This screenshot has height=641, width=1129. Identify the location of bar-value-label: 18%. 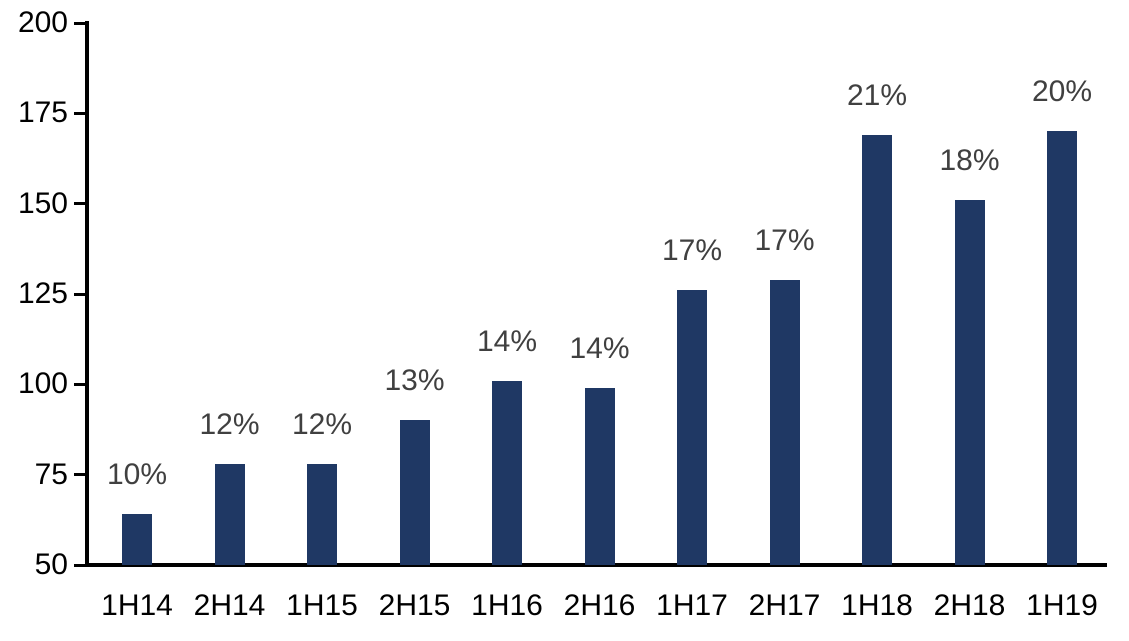
(969, 161).